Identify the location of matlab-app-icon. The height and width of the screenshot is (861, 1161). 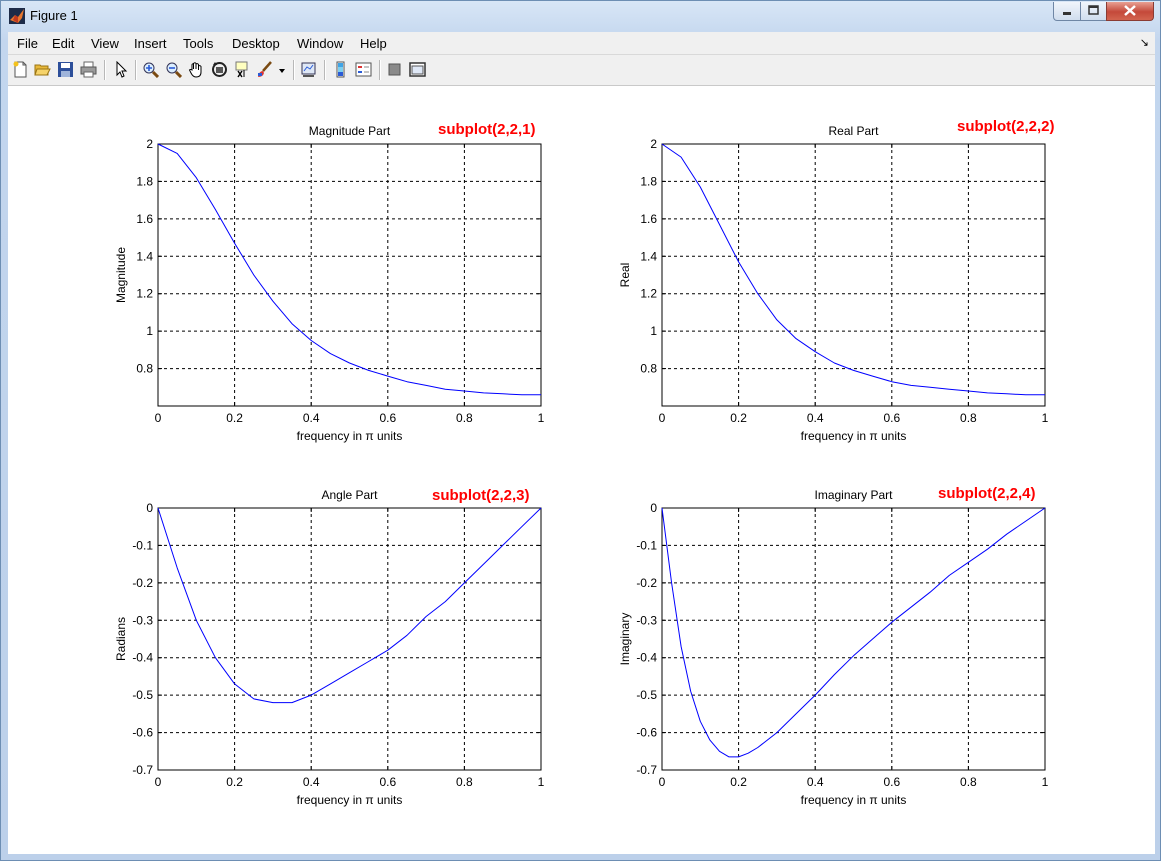
(17, 16).